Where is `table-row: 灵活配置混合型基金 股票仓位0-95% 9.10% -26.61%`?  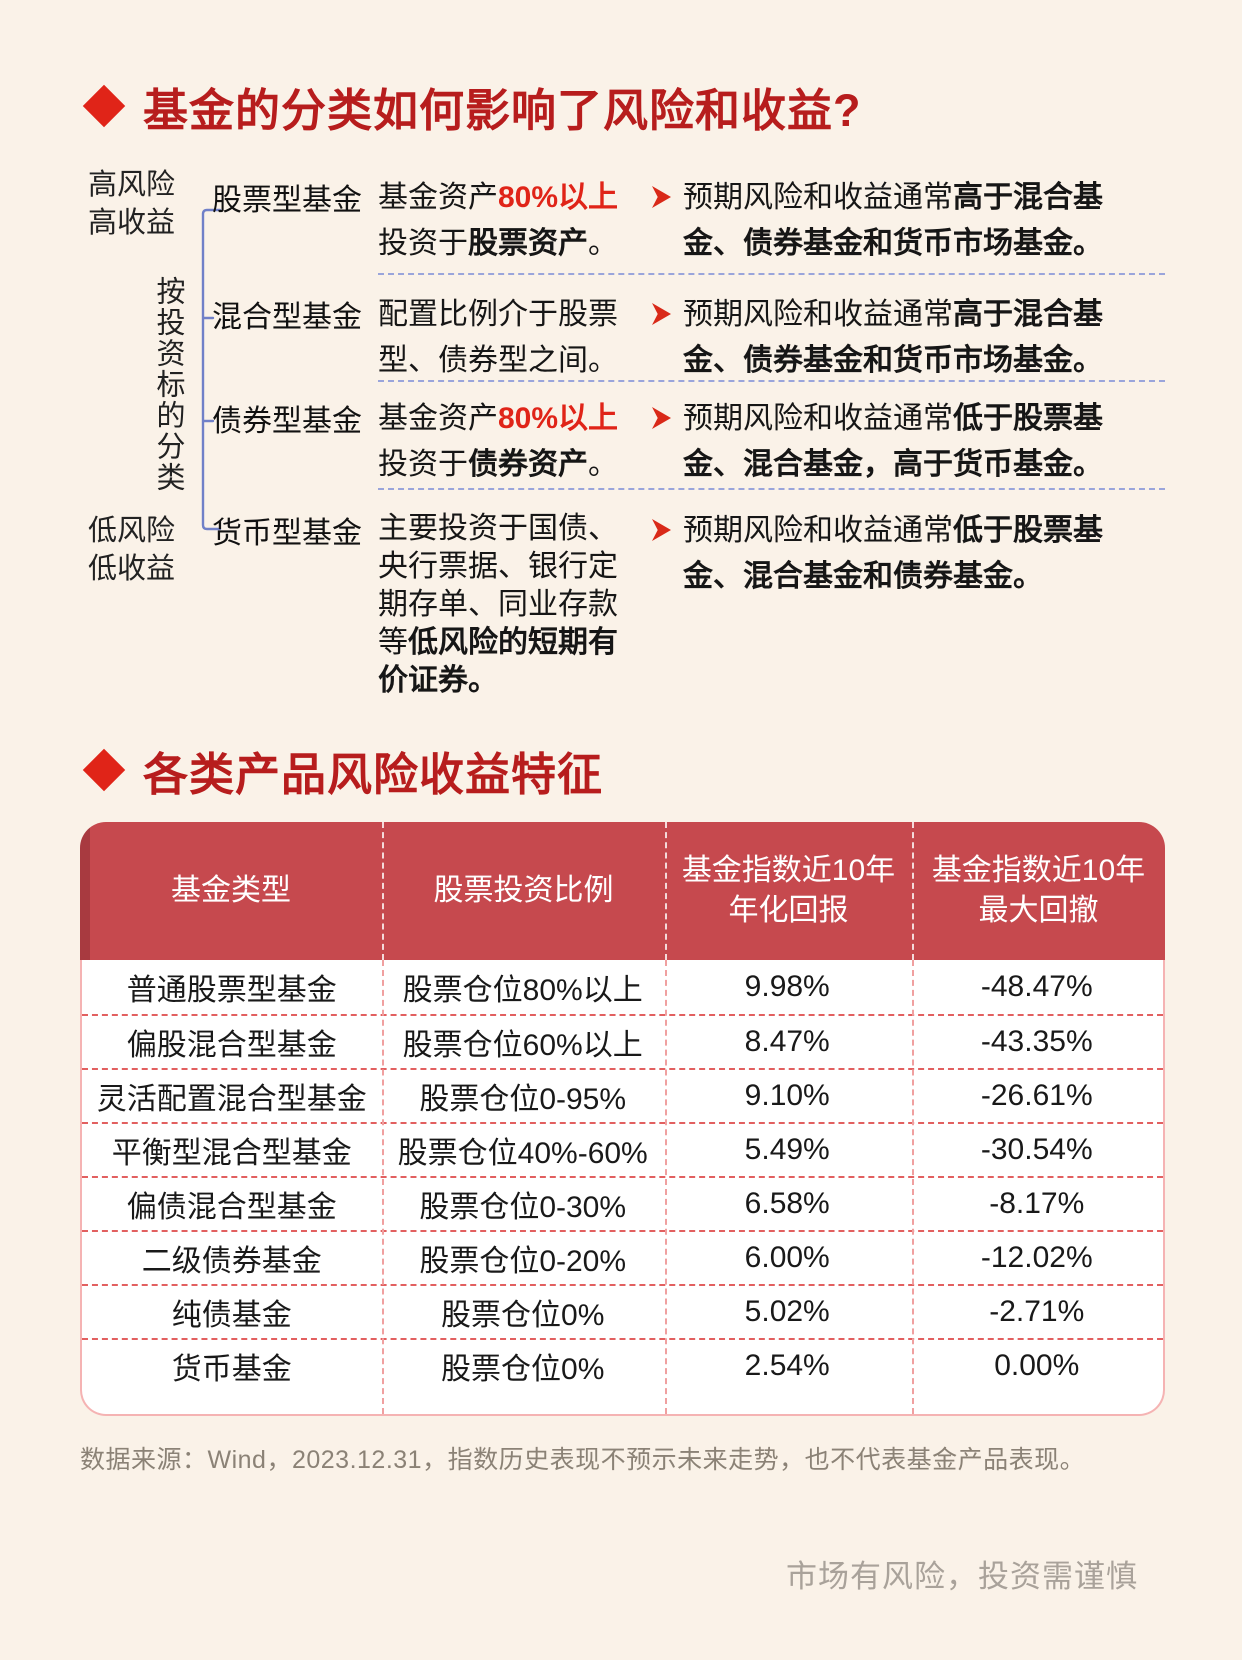
table-row: 灵活配置混合型基金 股票仓位0-95% 9.10% -26.61% is located at coordinates (622, 1095).